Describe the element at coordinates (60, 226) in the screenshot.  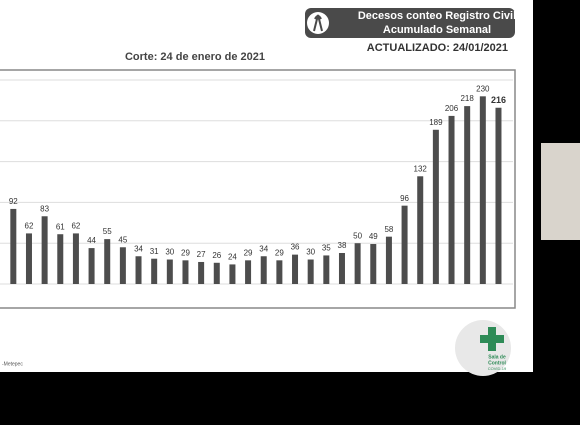
I see `value-label: 61` at that location.